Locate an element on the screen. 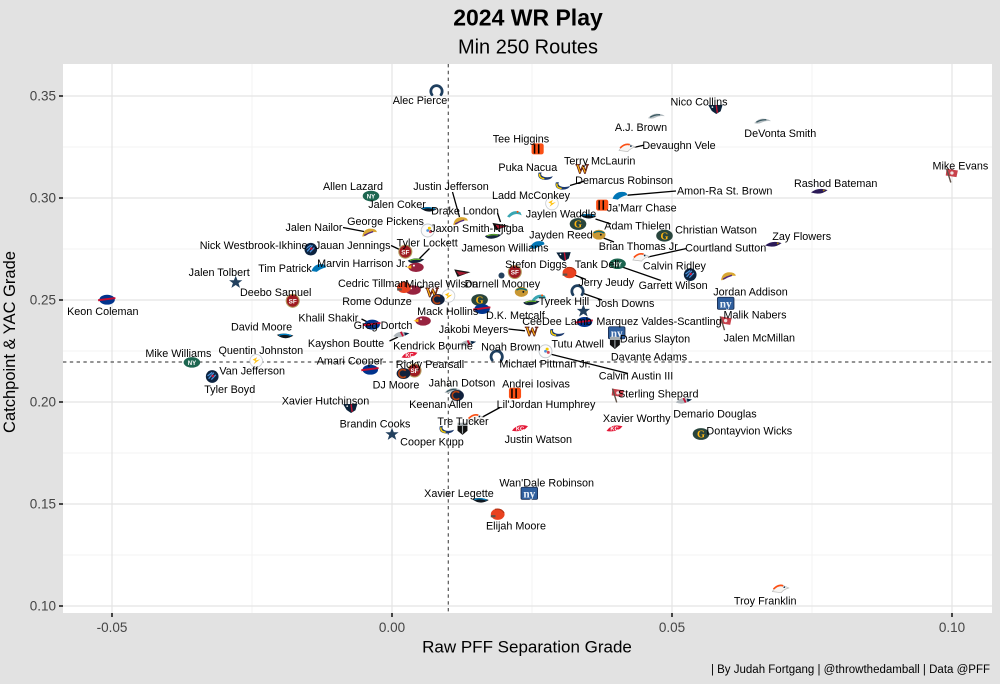  svg-text: Mike Williams is located at coordinates (178, 354).